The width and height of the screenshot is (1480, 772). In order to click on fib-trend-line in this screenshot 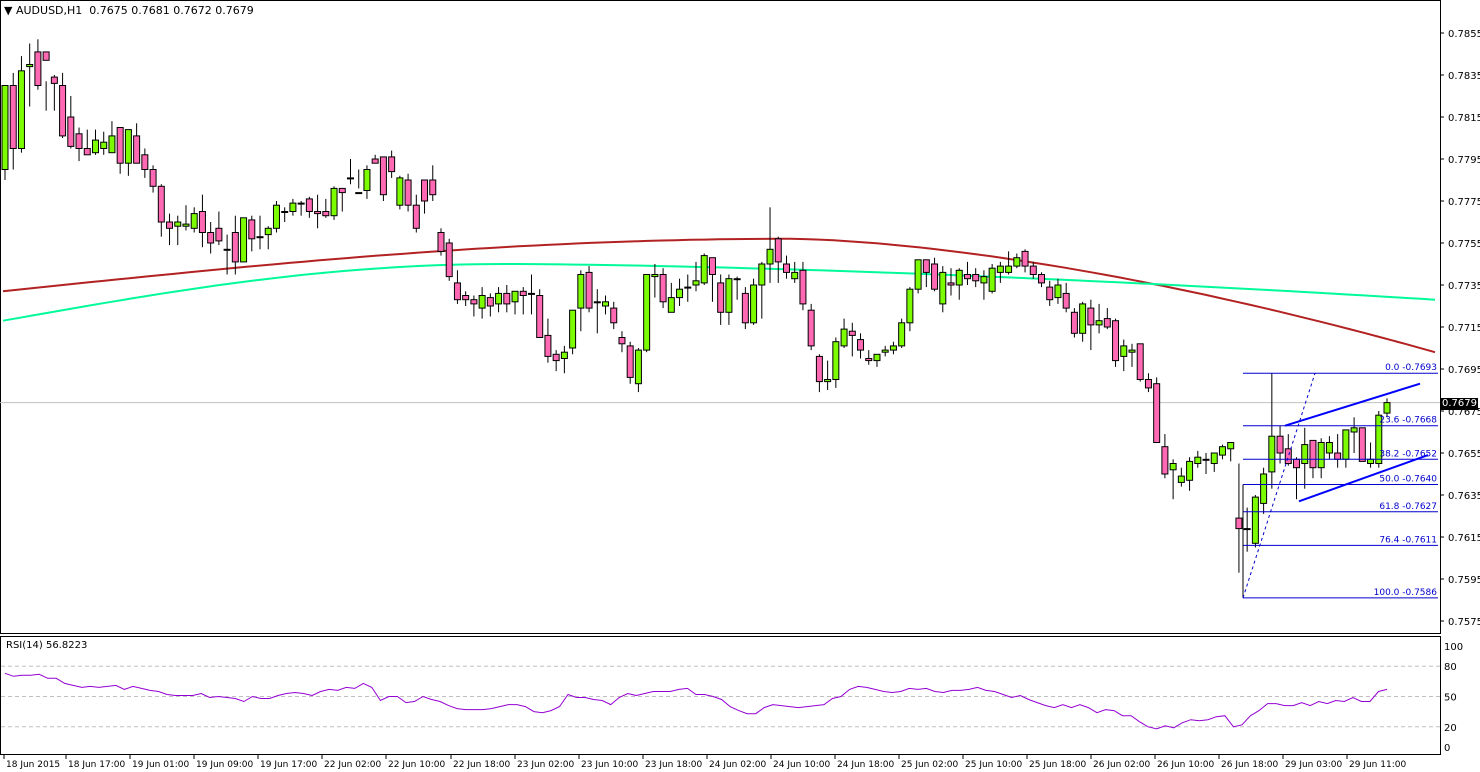, I will do `click(1279, 486)`.